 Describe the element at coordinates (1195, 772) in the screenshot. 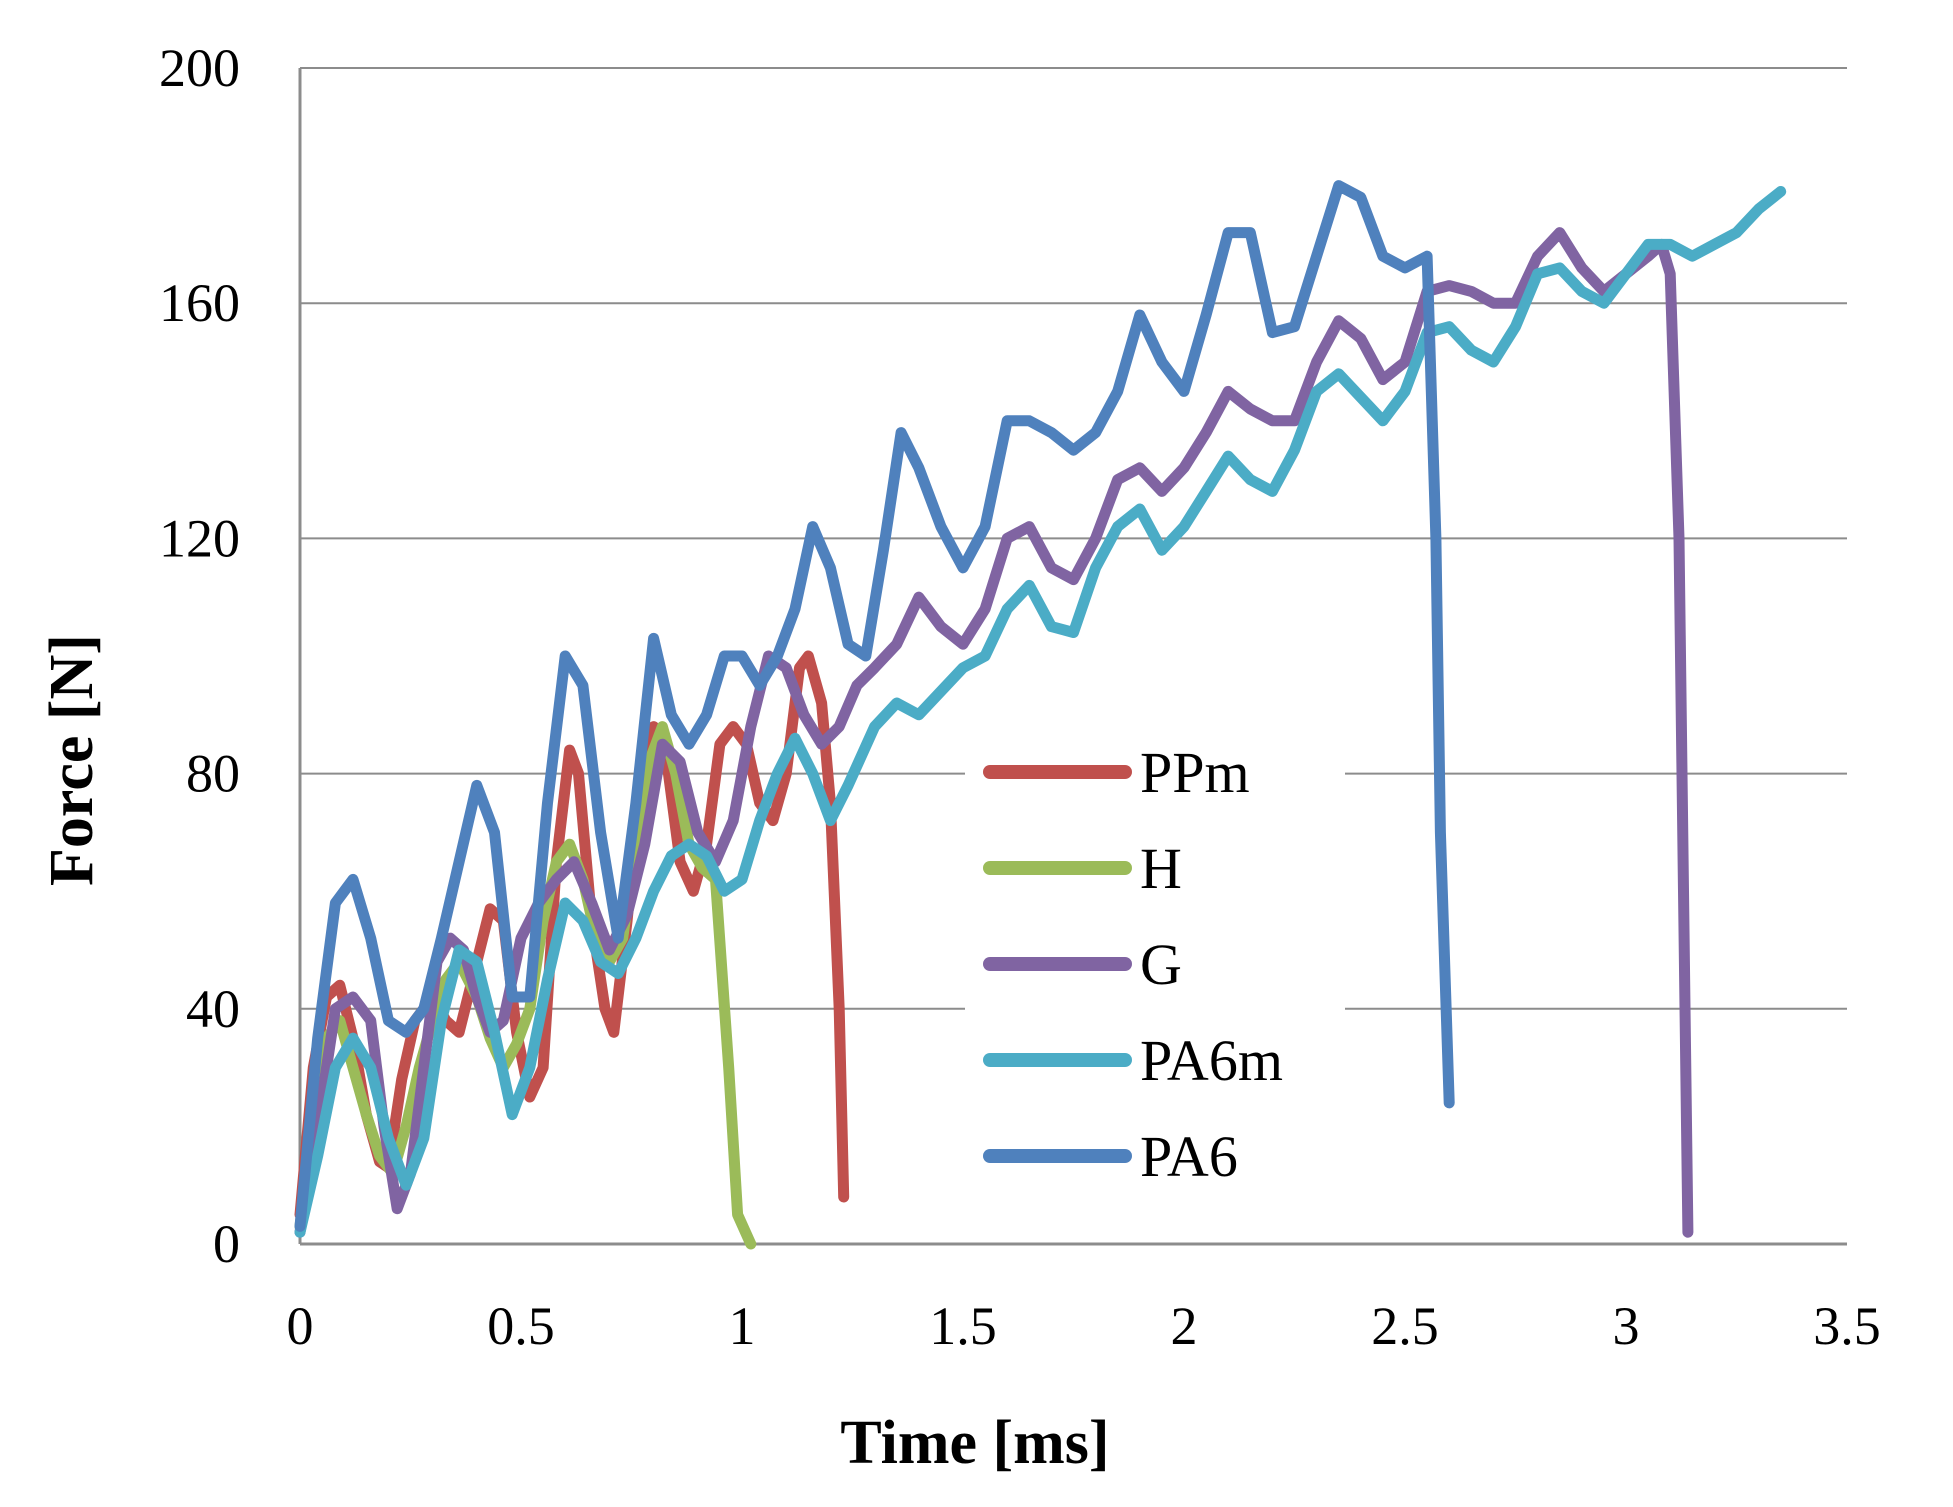

I see `legend-label-ppm: PPm` at that location.